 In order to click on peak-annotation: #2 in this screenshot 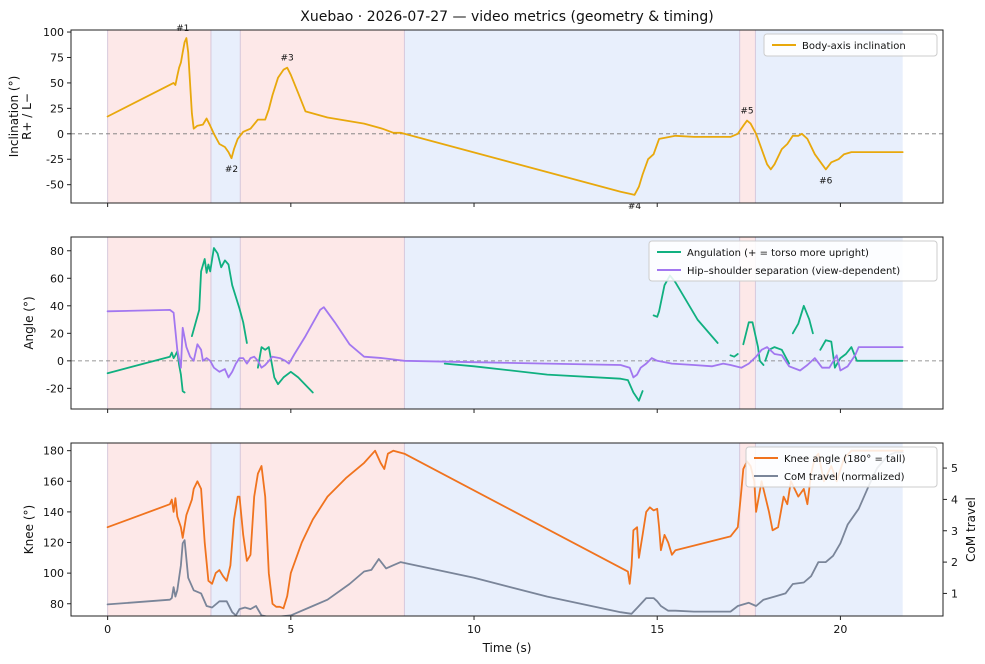, I will do `click(231, 170)`.